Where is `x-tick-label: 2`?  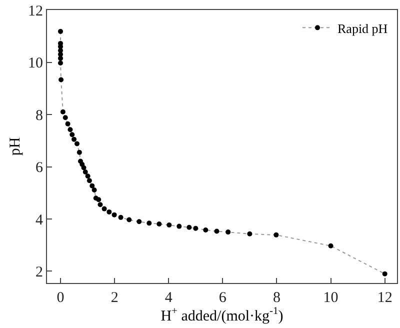 x-tick-label: 2 is located at coordinates (114, 298).